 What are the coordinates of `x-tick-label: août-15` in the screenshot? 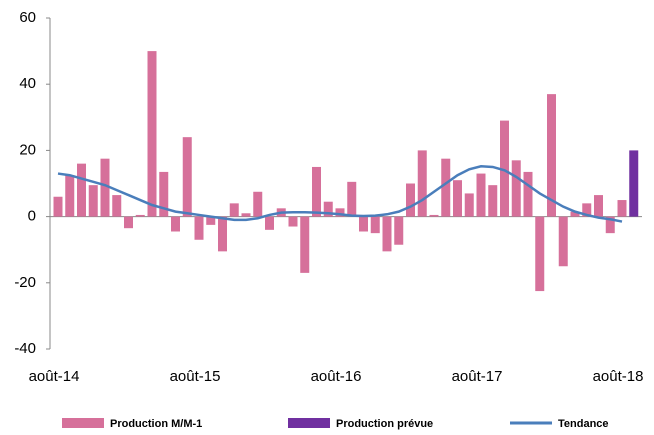 It's located at (195, 376).